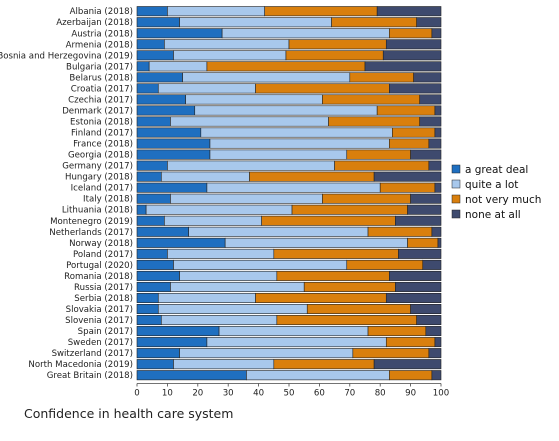 This screenshot has height=441, width=559. What do you see at coordinates (380, 394) in the screenshot?
I see `x-tick-label: 80` at bounding box center [380, 394].